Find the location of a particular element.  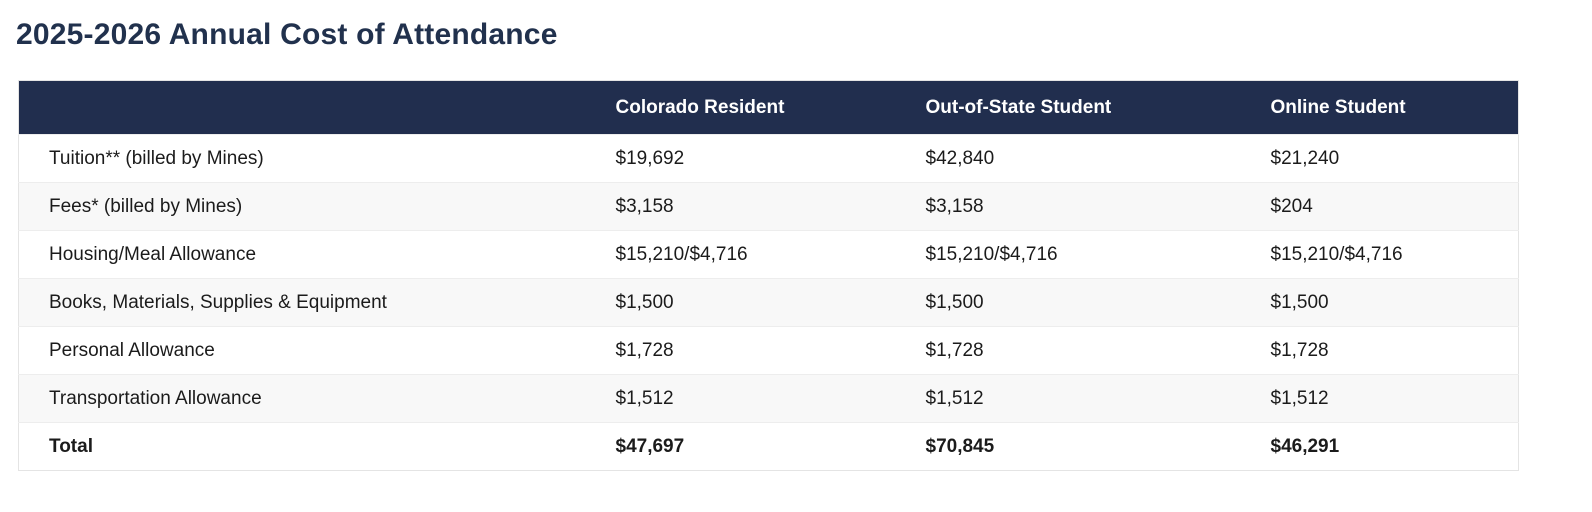

books-out-of-state-value: $1,500 is located at coordinates (1086, 302).